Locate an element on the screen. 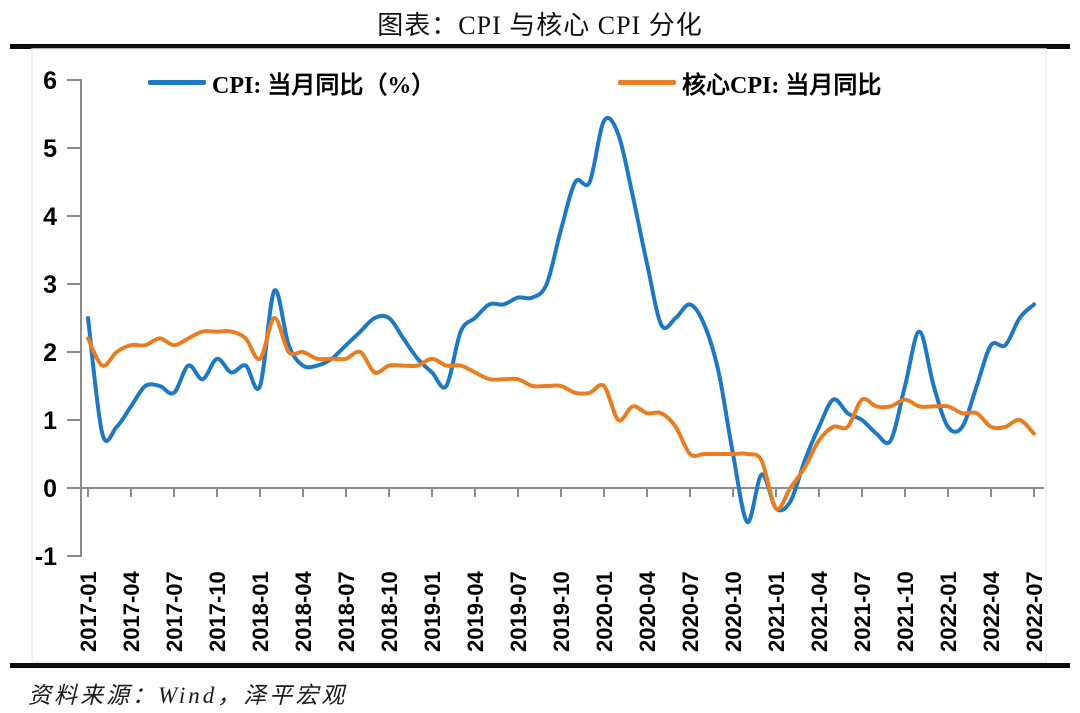 Image resolution: width=1080 pixels, height=713 pixels. x-tick-label: 2022-01 is located at coordinates (948, 611).